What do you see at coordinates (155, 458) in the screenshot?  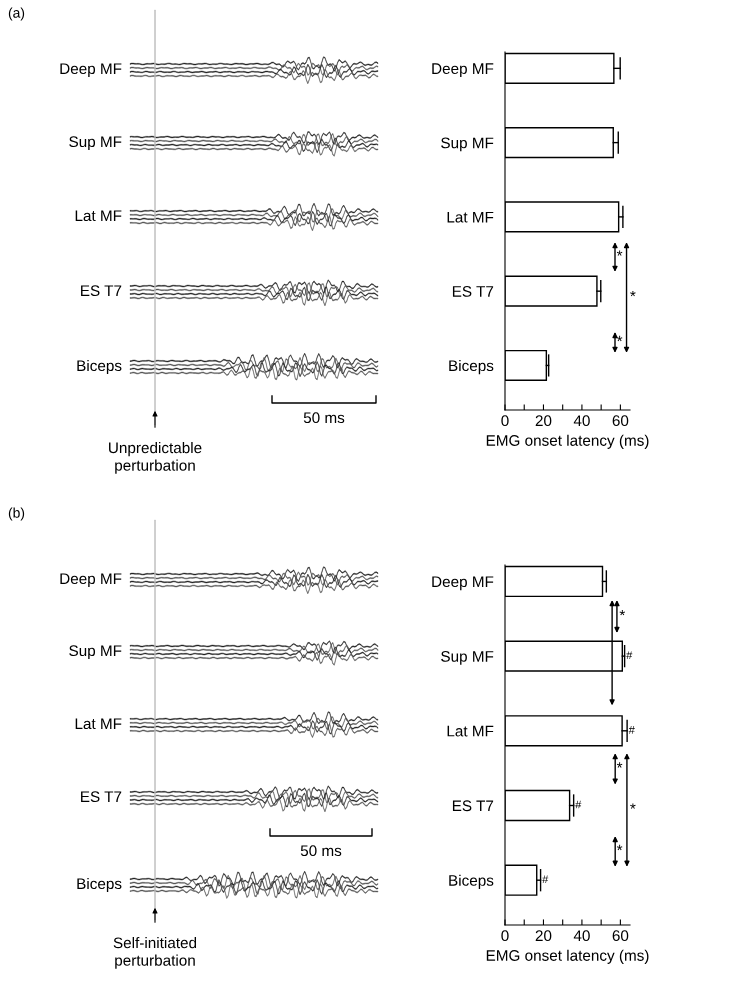 I see `text: Unpredictable perturbation` at bounding box center [155, 458].